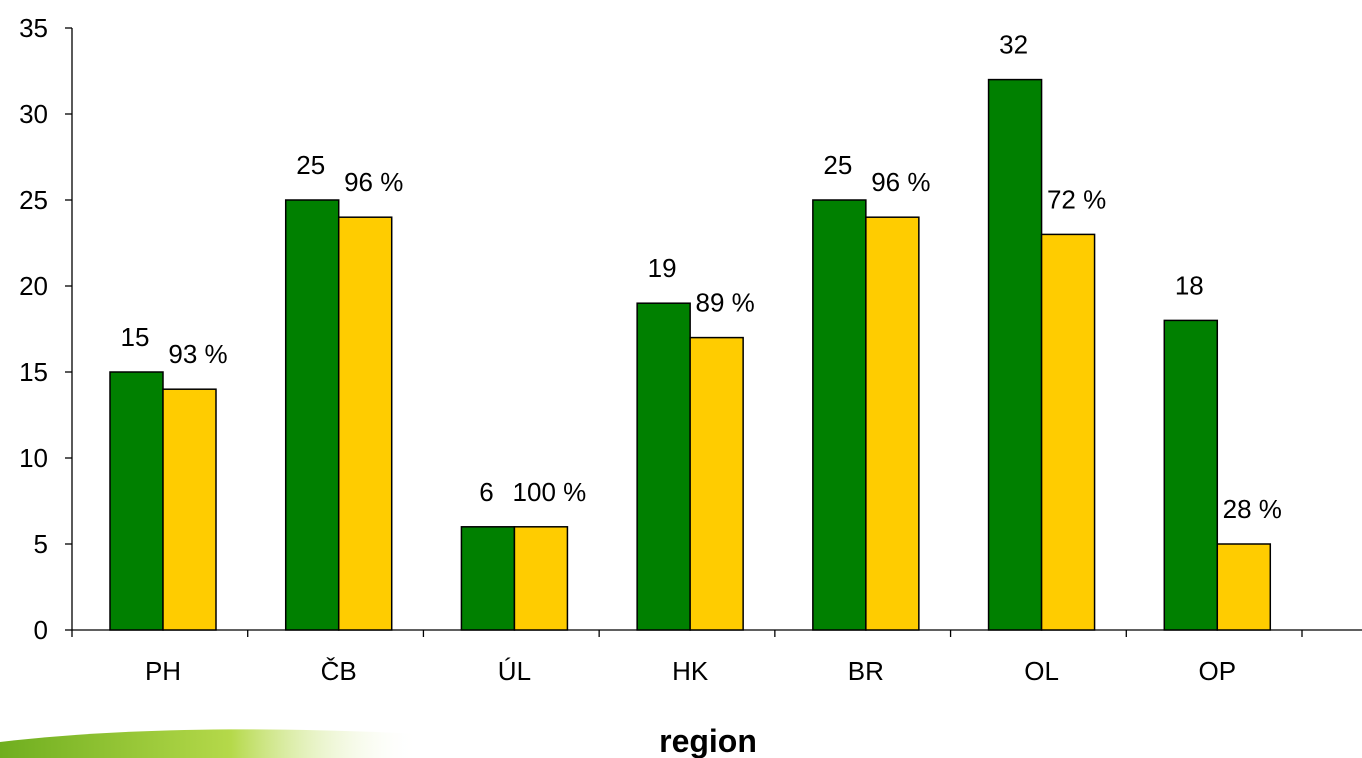  Describe the element at coordinates (716, 483) in the screenshot. I see `bar-series-2-HK` at that location.